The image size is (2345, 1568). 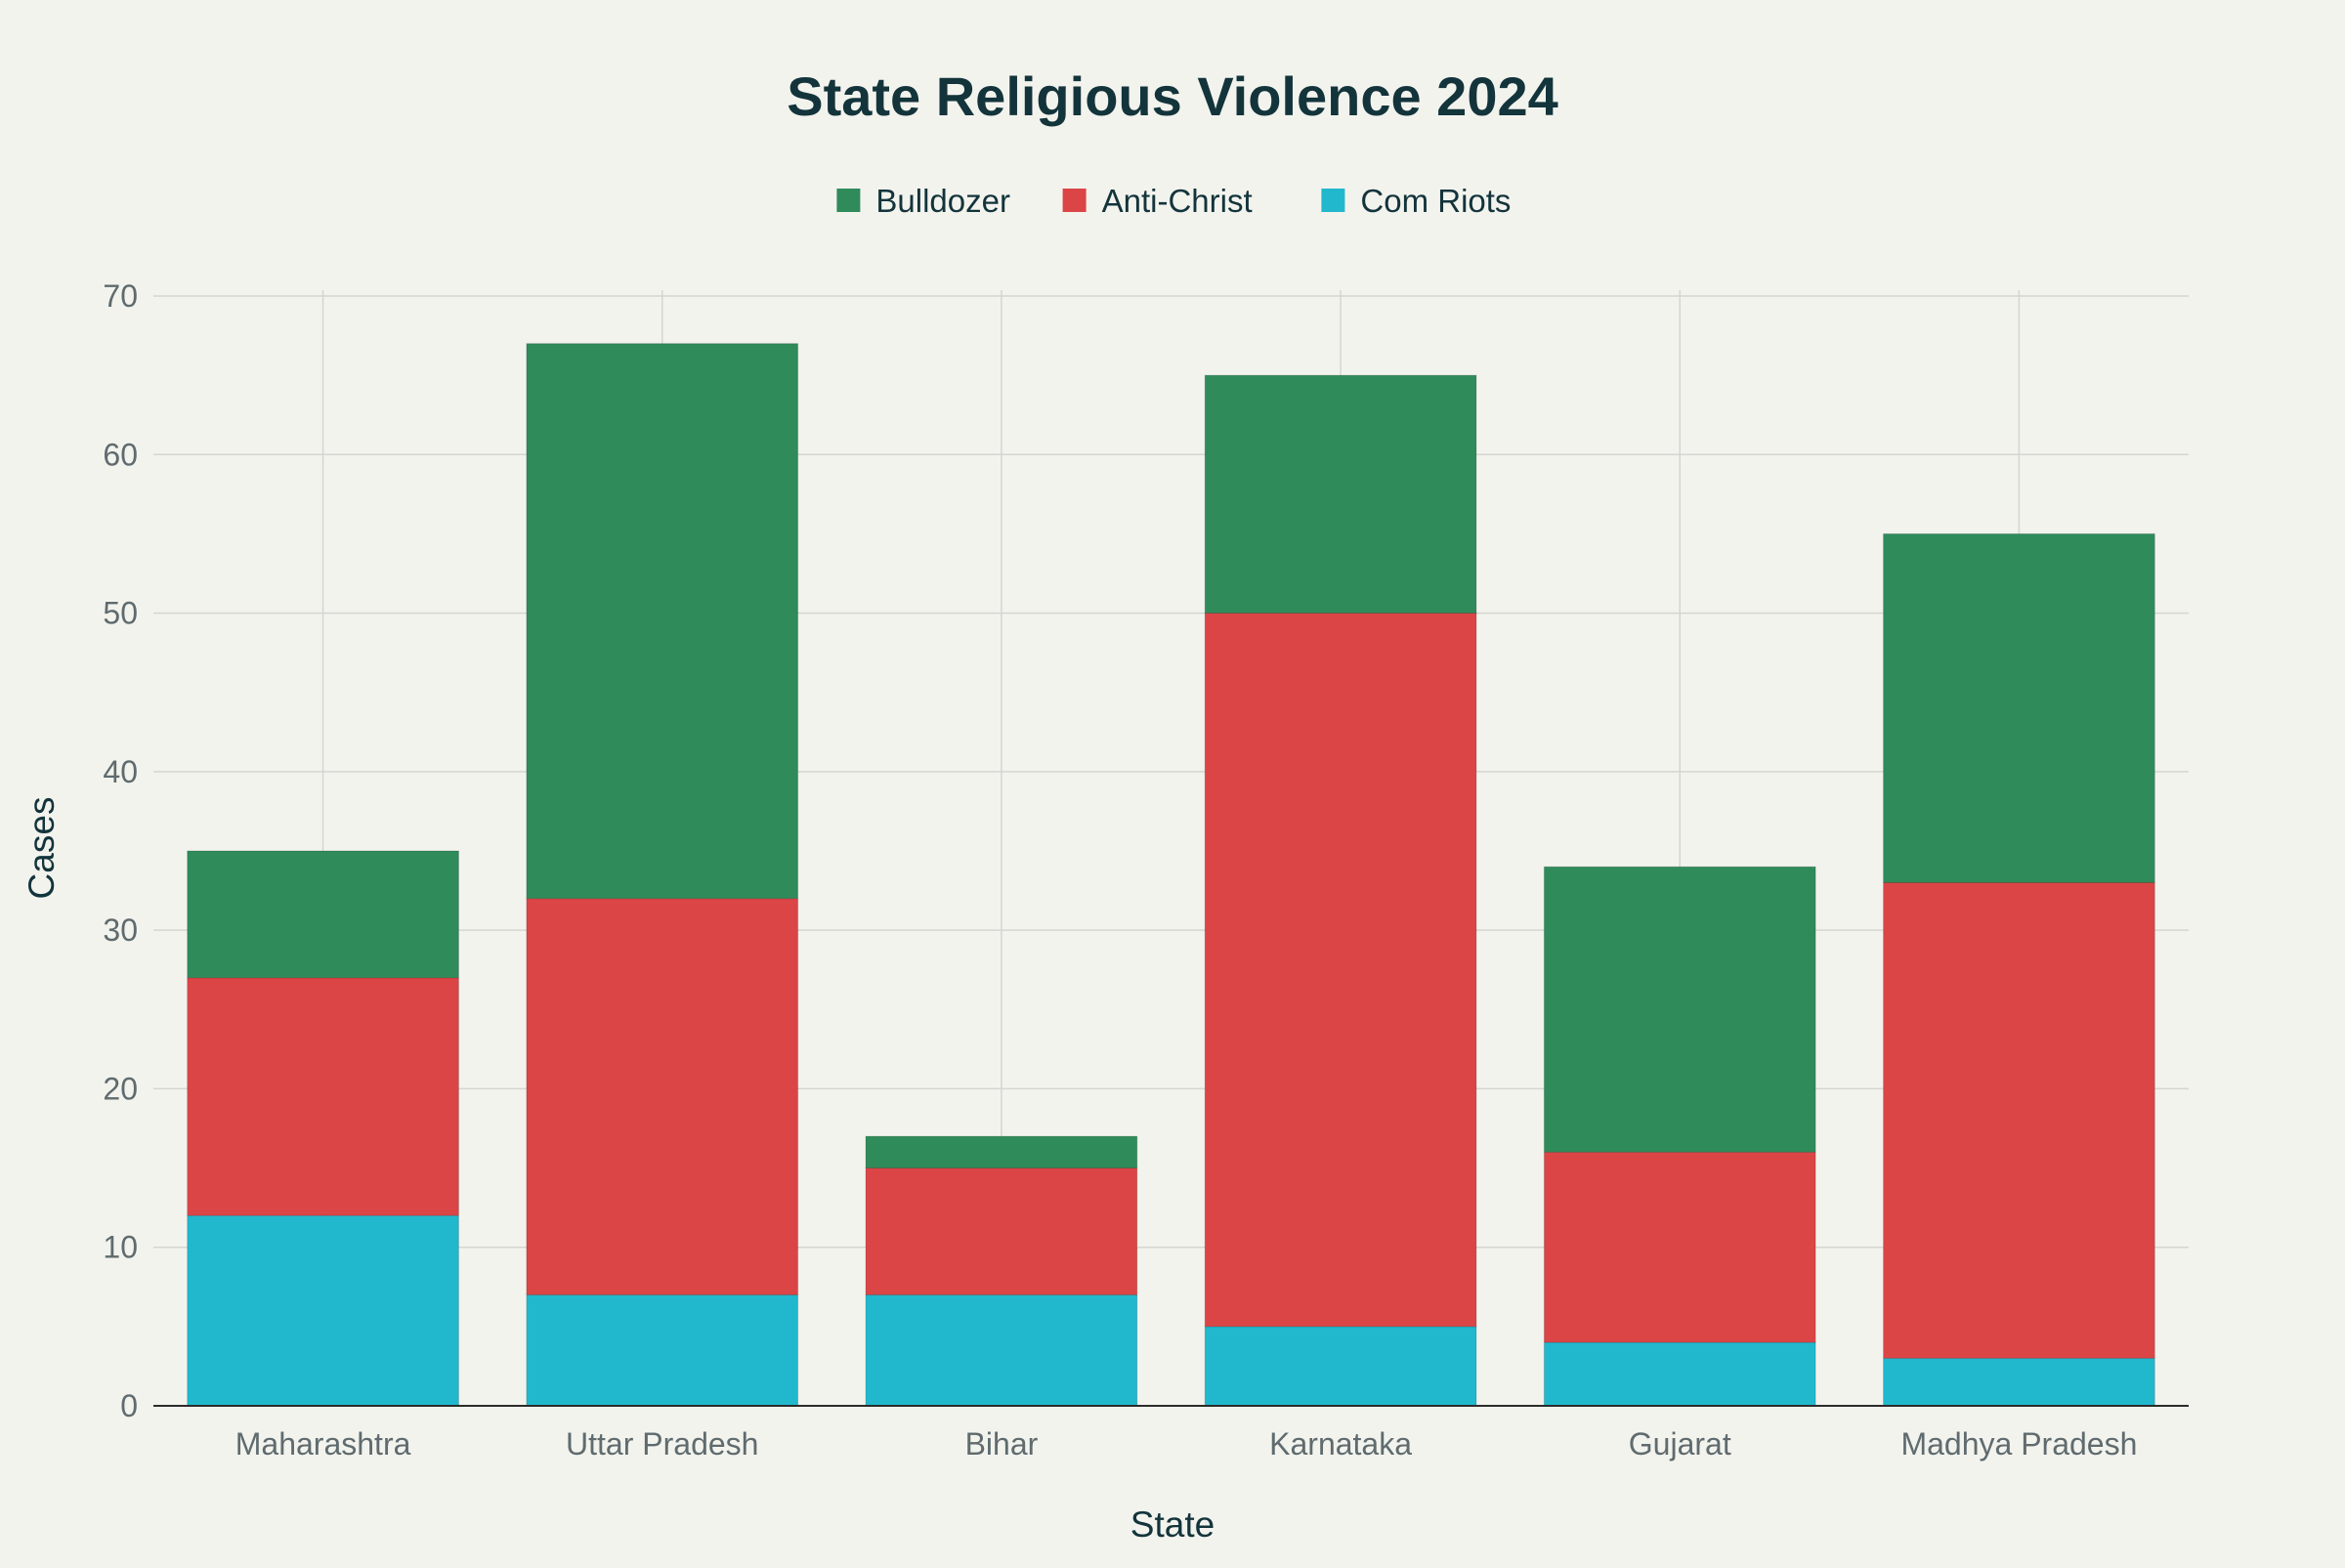 What do you see at coordinates (120, 850) in the screenshot?
I see `y-tick-labels: 0 10 20 30 40 50 60 70` at bounding box center [120, 850].